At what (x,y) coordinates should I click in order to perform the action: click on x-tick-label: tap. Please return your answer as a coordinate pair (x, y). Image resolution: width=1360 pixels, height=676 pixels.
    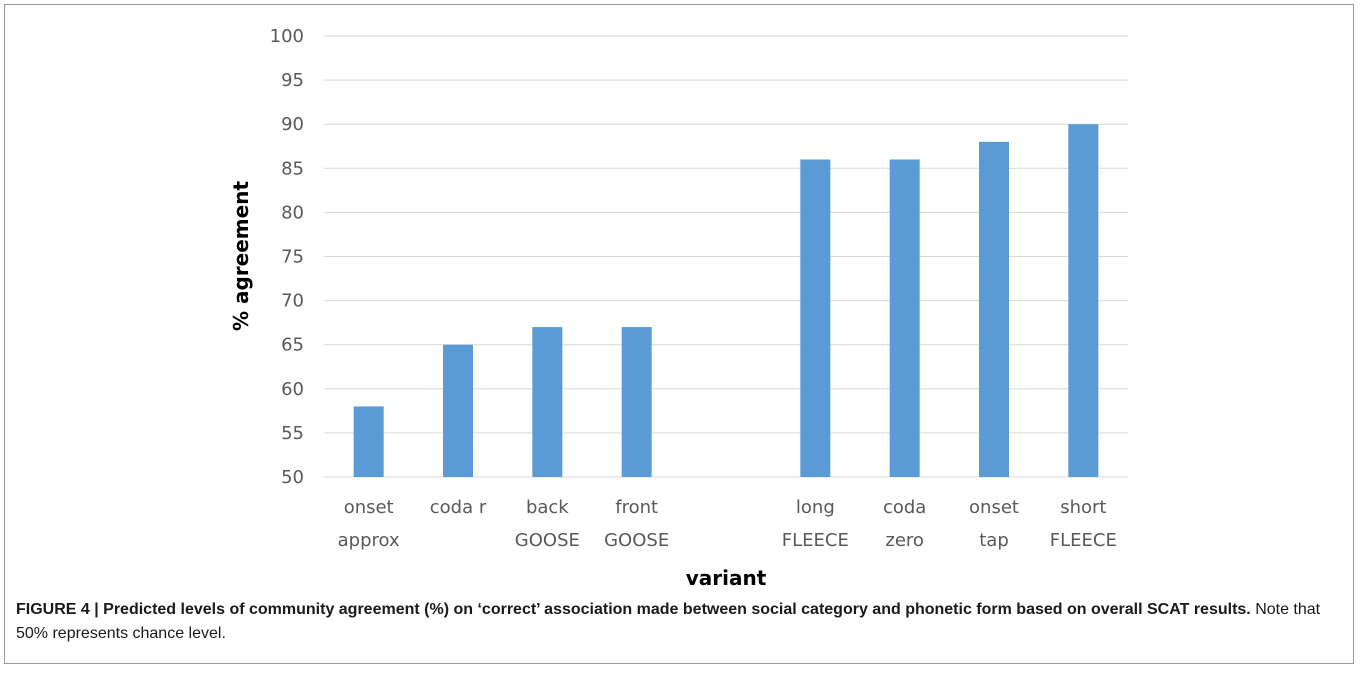
    Looking at the image, I should click on (994, 540).